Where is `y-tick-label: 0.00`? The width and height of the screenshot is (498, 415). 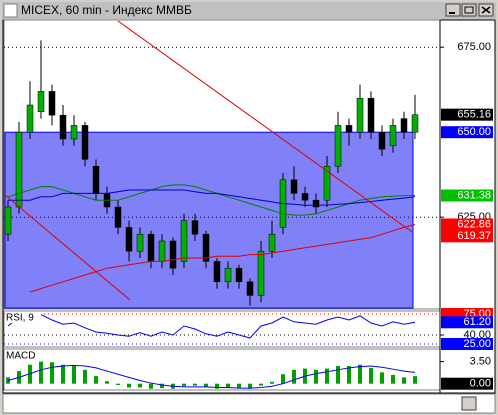
y-tick-label: 0.00 is located at coordinates (480, 384).